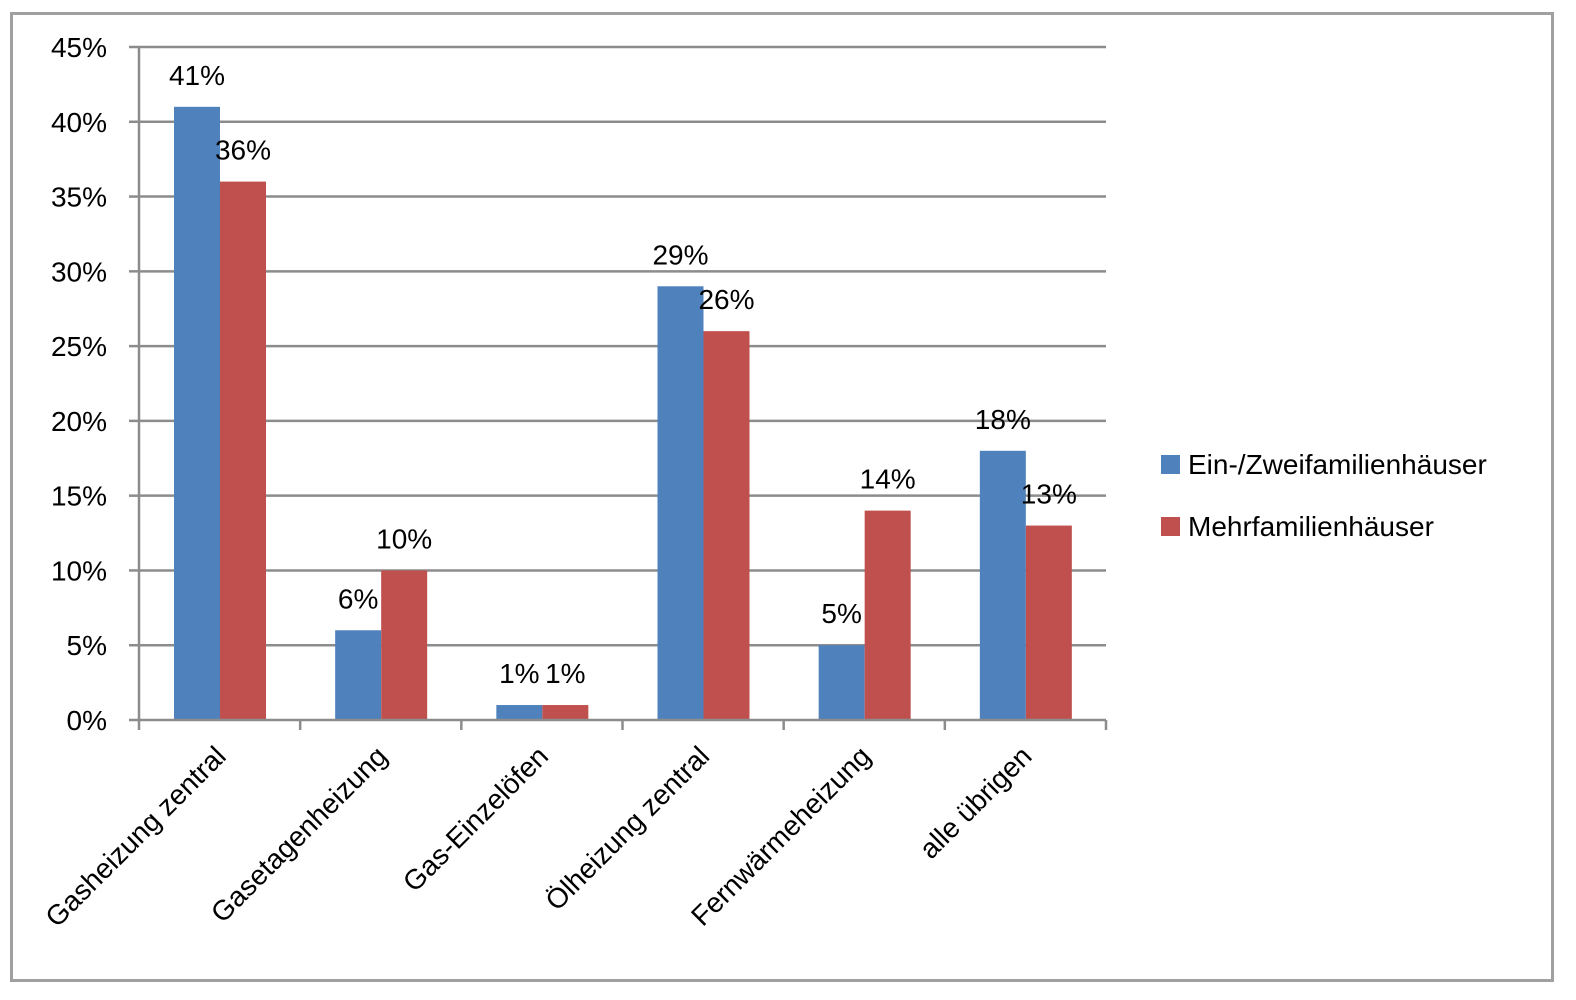 This screenshot has height=1000, width=1576. Describe the element at coordinates (627, 828) in the screenshot. I see `x-tick-label: Ölheizung zentral` at that location.